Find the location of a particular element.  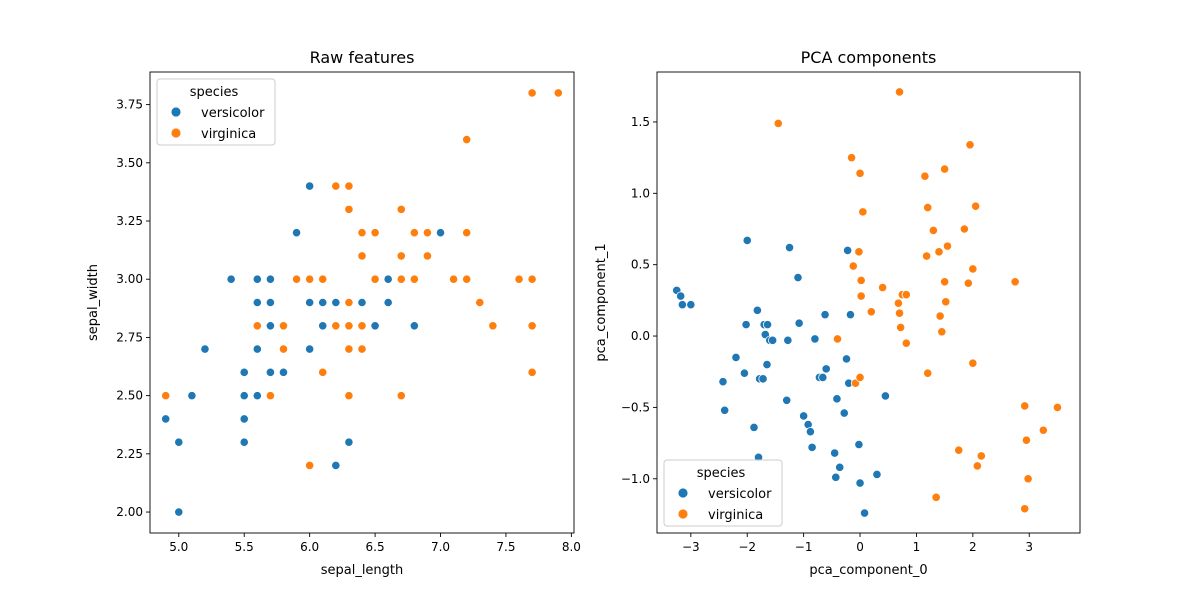

y-tick-label: 2.50 is located at coordinates (129, 396).